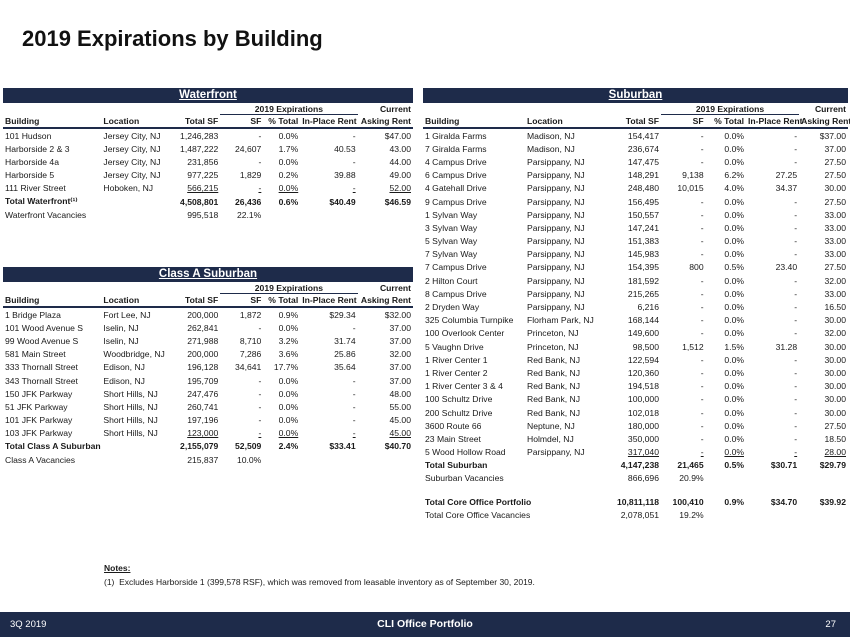  I want to click on cell: 215,837, so click(203, 459).